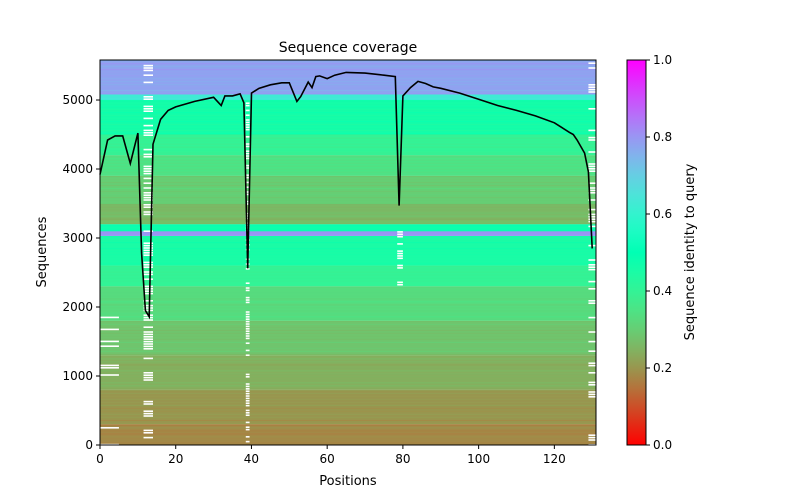  What do you see at coordinates (42, 251) in the screenshot?
I see `y-axis-label: Sequences` at bounding box center [42, 251].